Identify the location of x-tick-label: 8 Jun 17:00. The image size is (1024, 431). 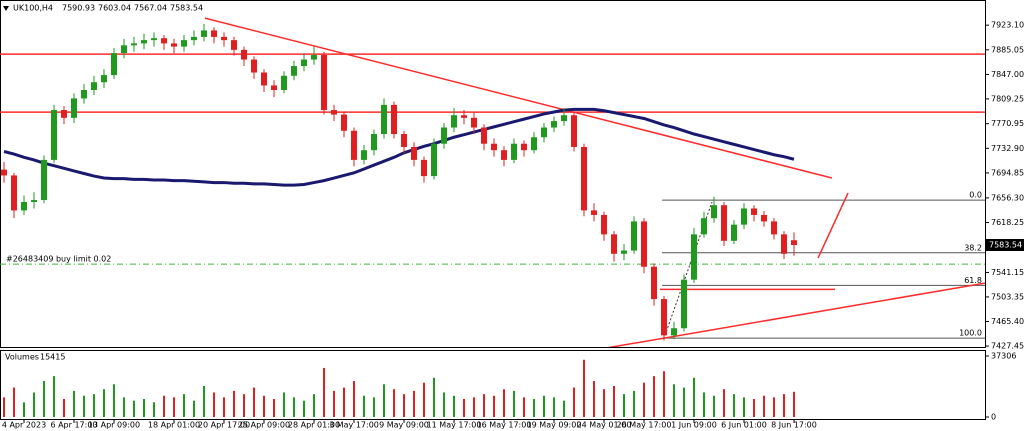
(794, 425).